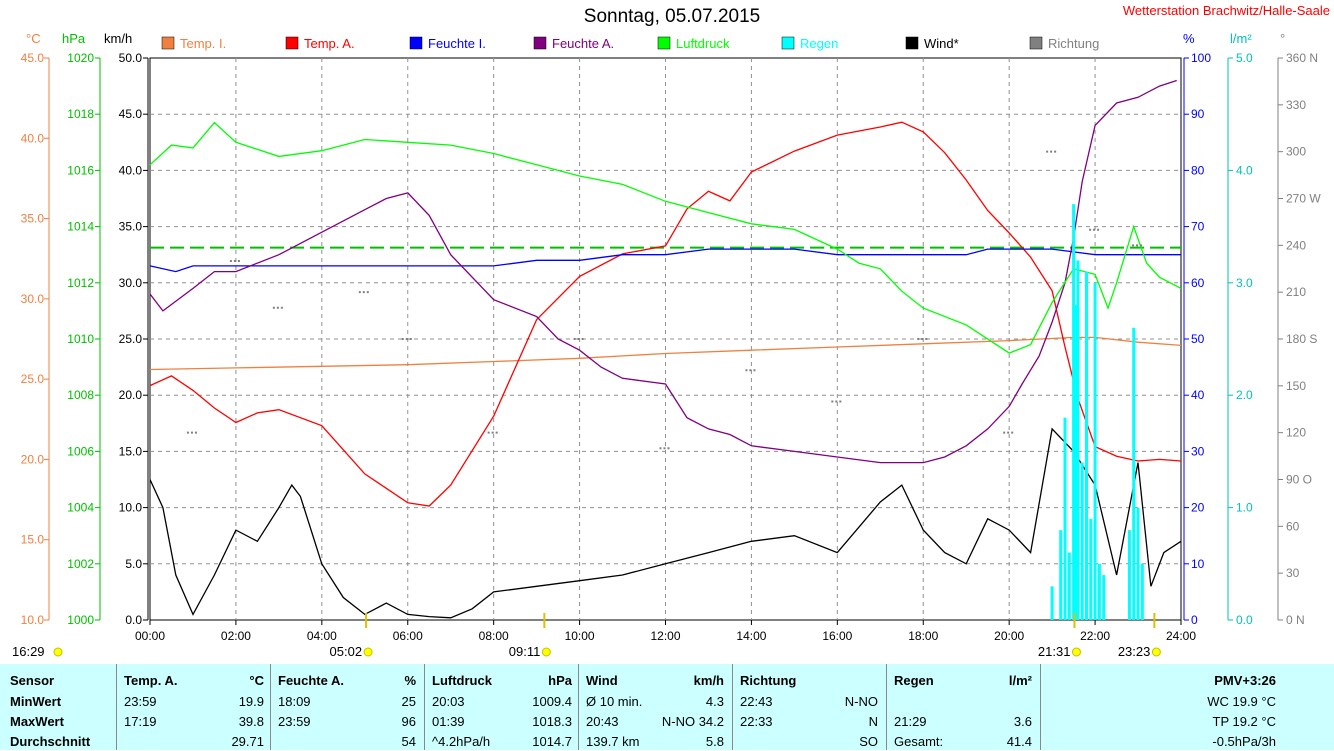 This screenshot has height=751, width=1334. I want to click on stats-cell: N-NO 34.2, so click(692, 721).